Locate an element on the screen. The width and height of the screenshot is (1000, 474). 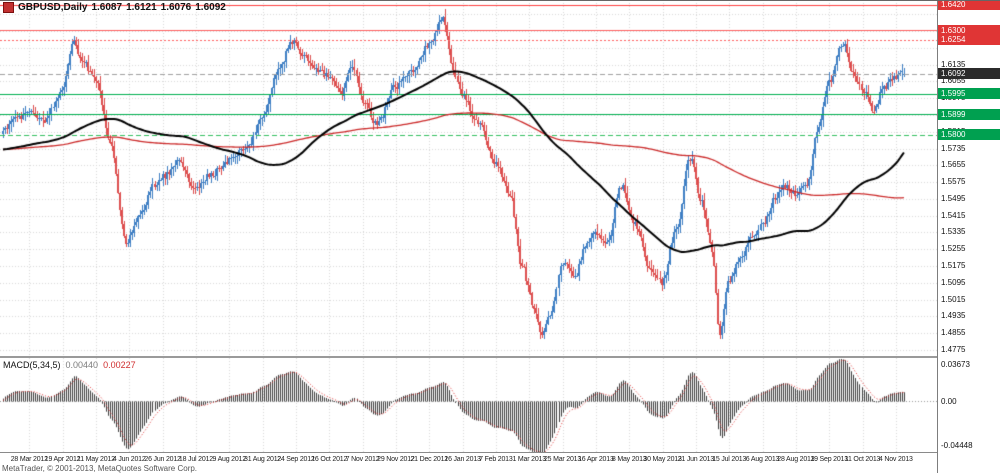
date-label: 19 Apr 2012 is located at coordinates (62, 459).